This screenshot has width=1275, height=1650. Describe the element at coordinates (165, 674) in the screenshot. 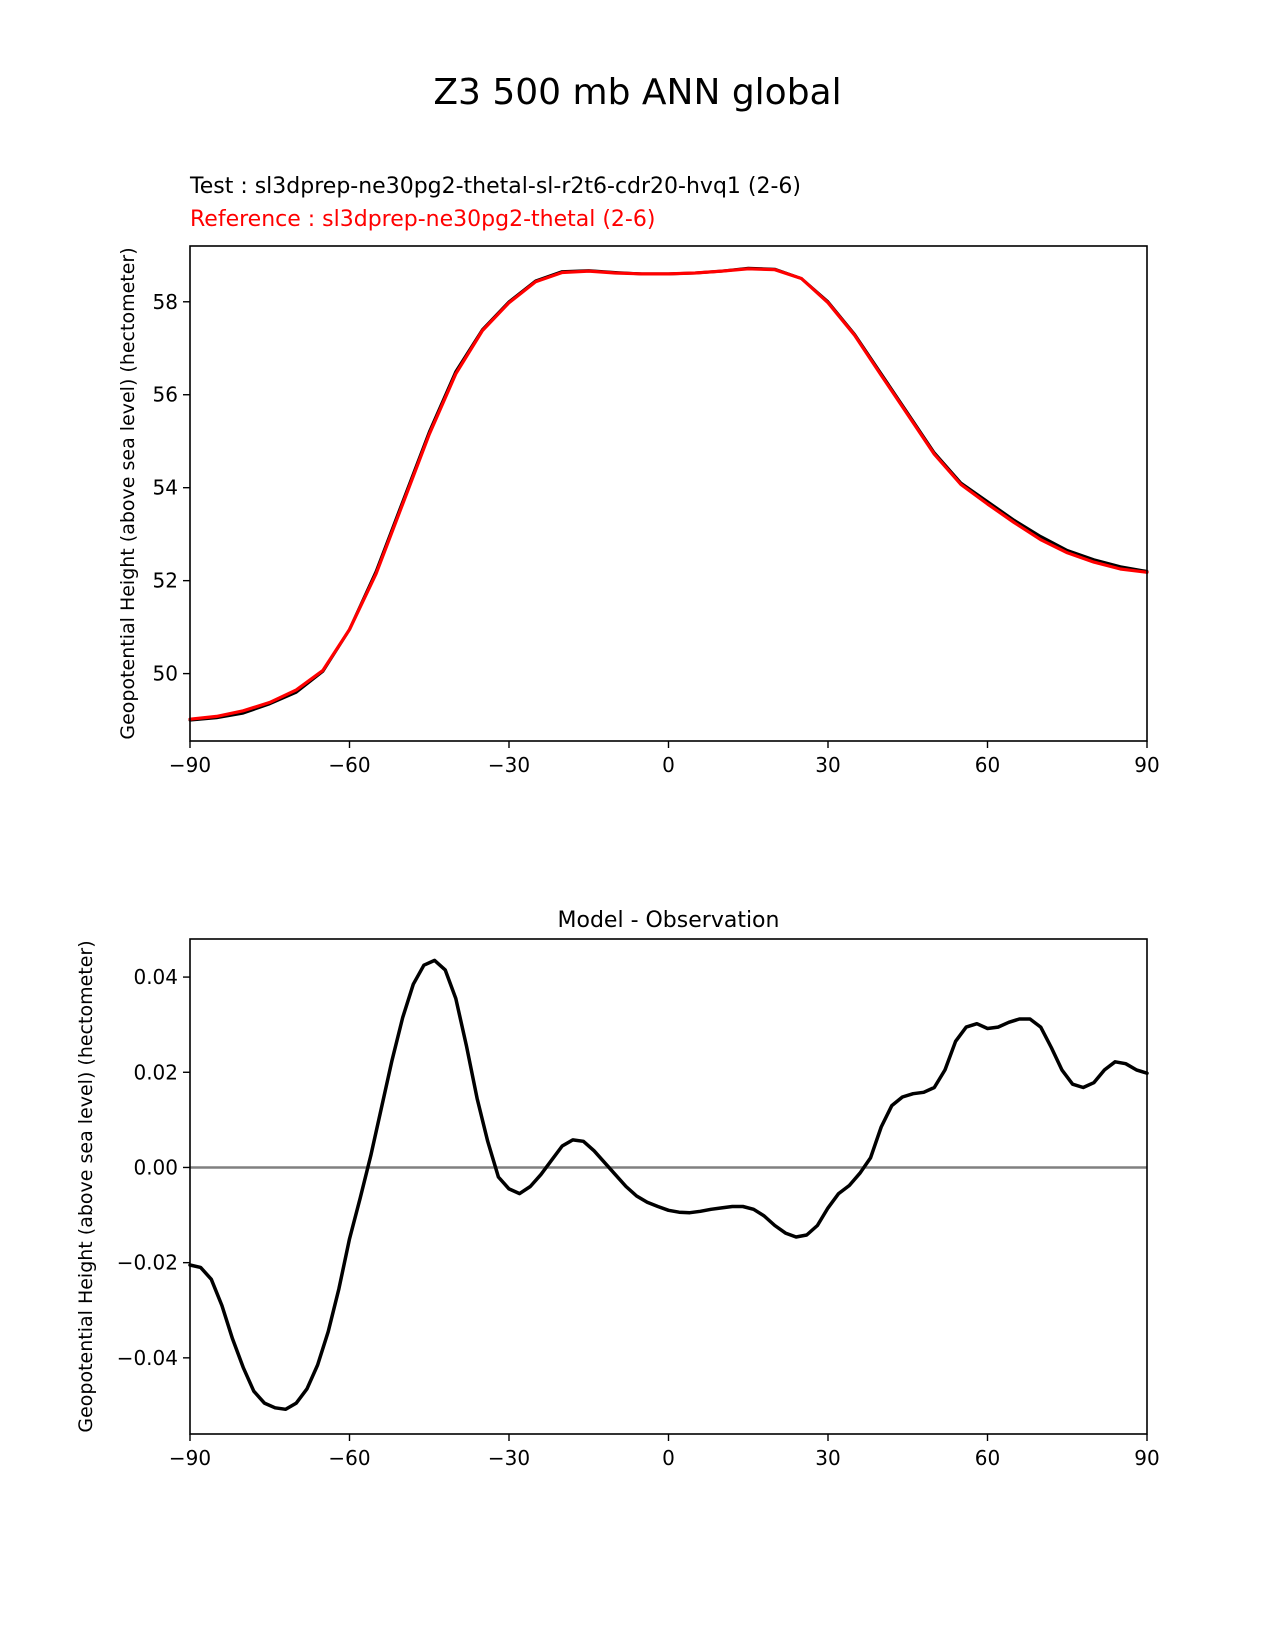

I see `y-tick-label: 50` at that location.